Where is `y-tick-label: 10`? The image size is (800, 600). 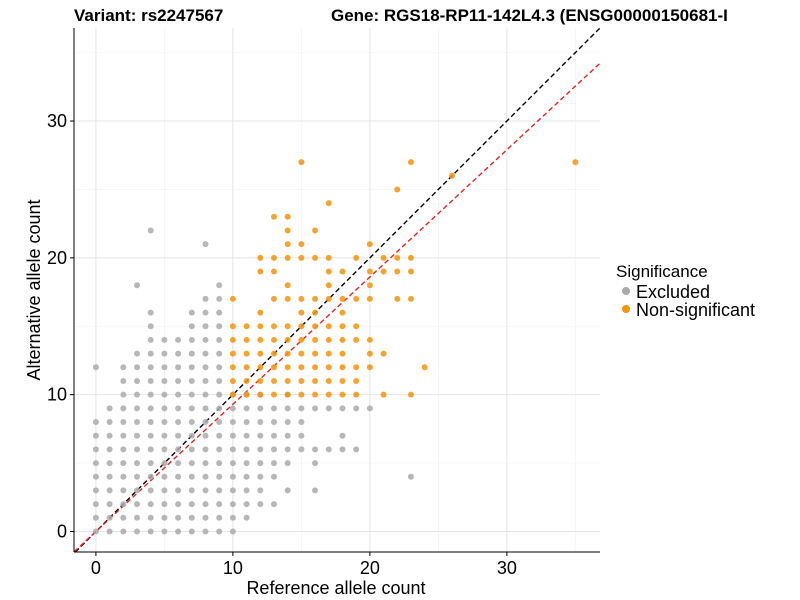
y-tick-label: 10 is located at coordinates (57, 395).